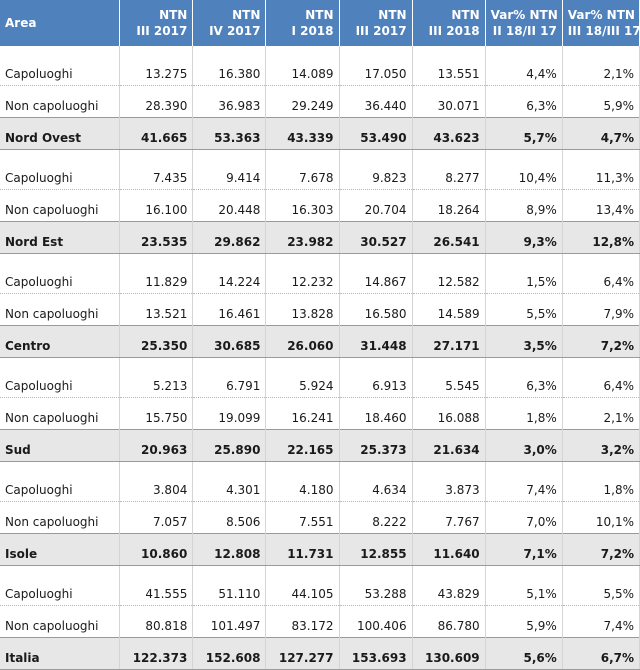  Describe the element at coordinates (376, 278) in the screenshot. I see `table-cell: 14.867` at that location.